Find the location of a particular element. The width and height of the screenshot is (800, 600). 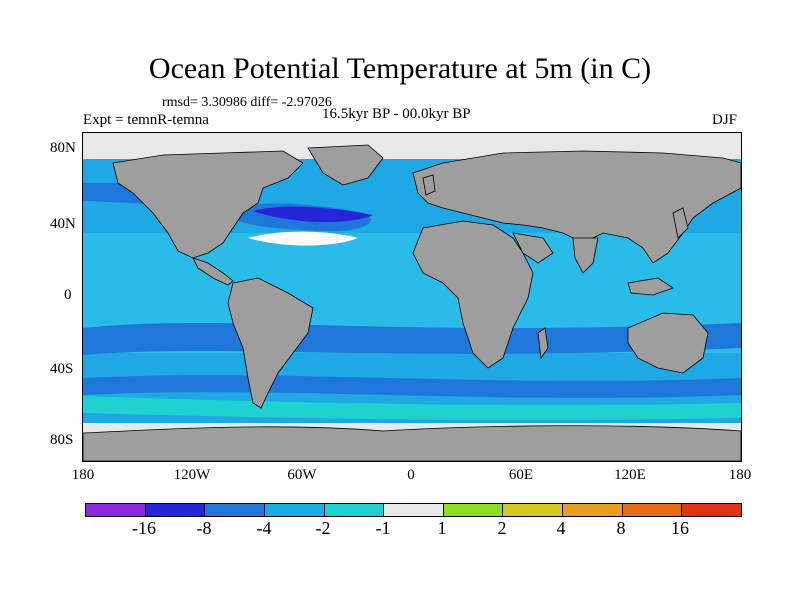

australia is located at coordinates (668, 343).